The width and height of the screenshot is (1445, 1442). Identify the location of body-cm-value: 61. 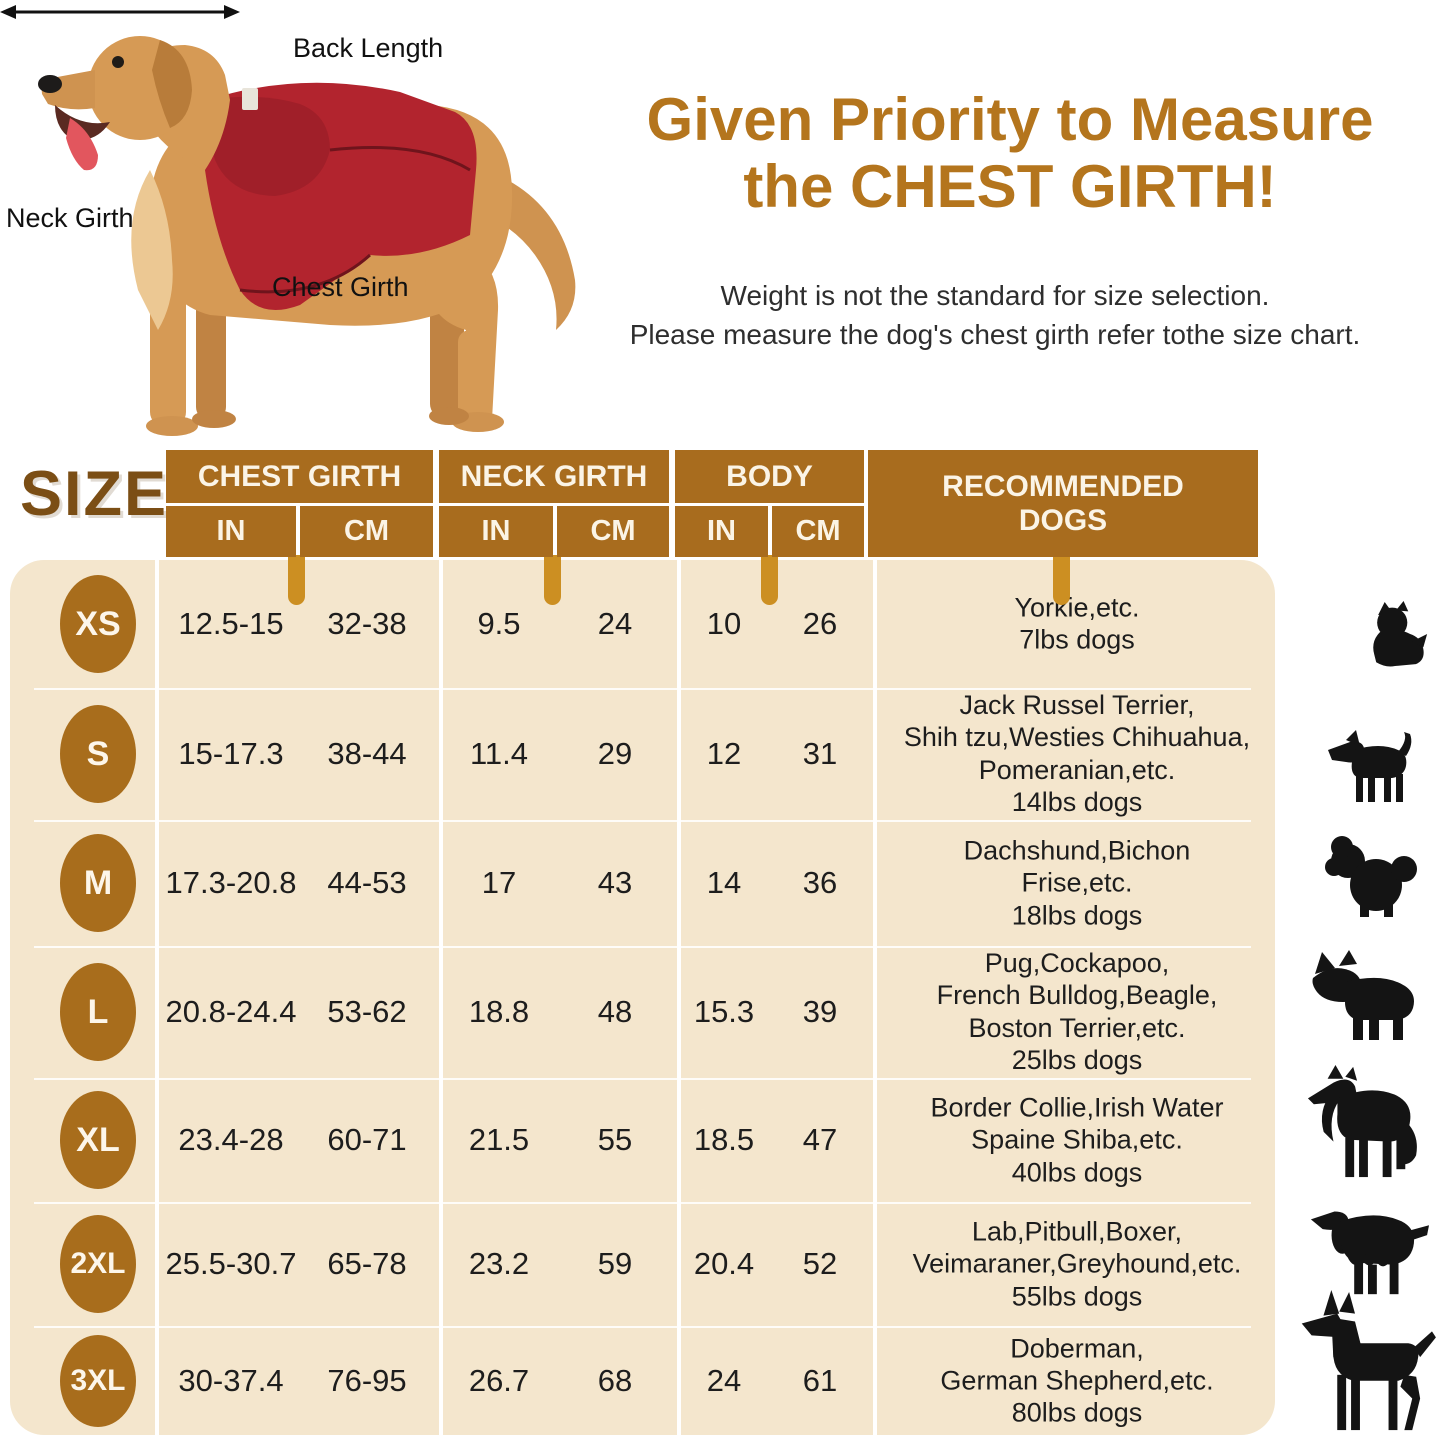
(820, 1380).